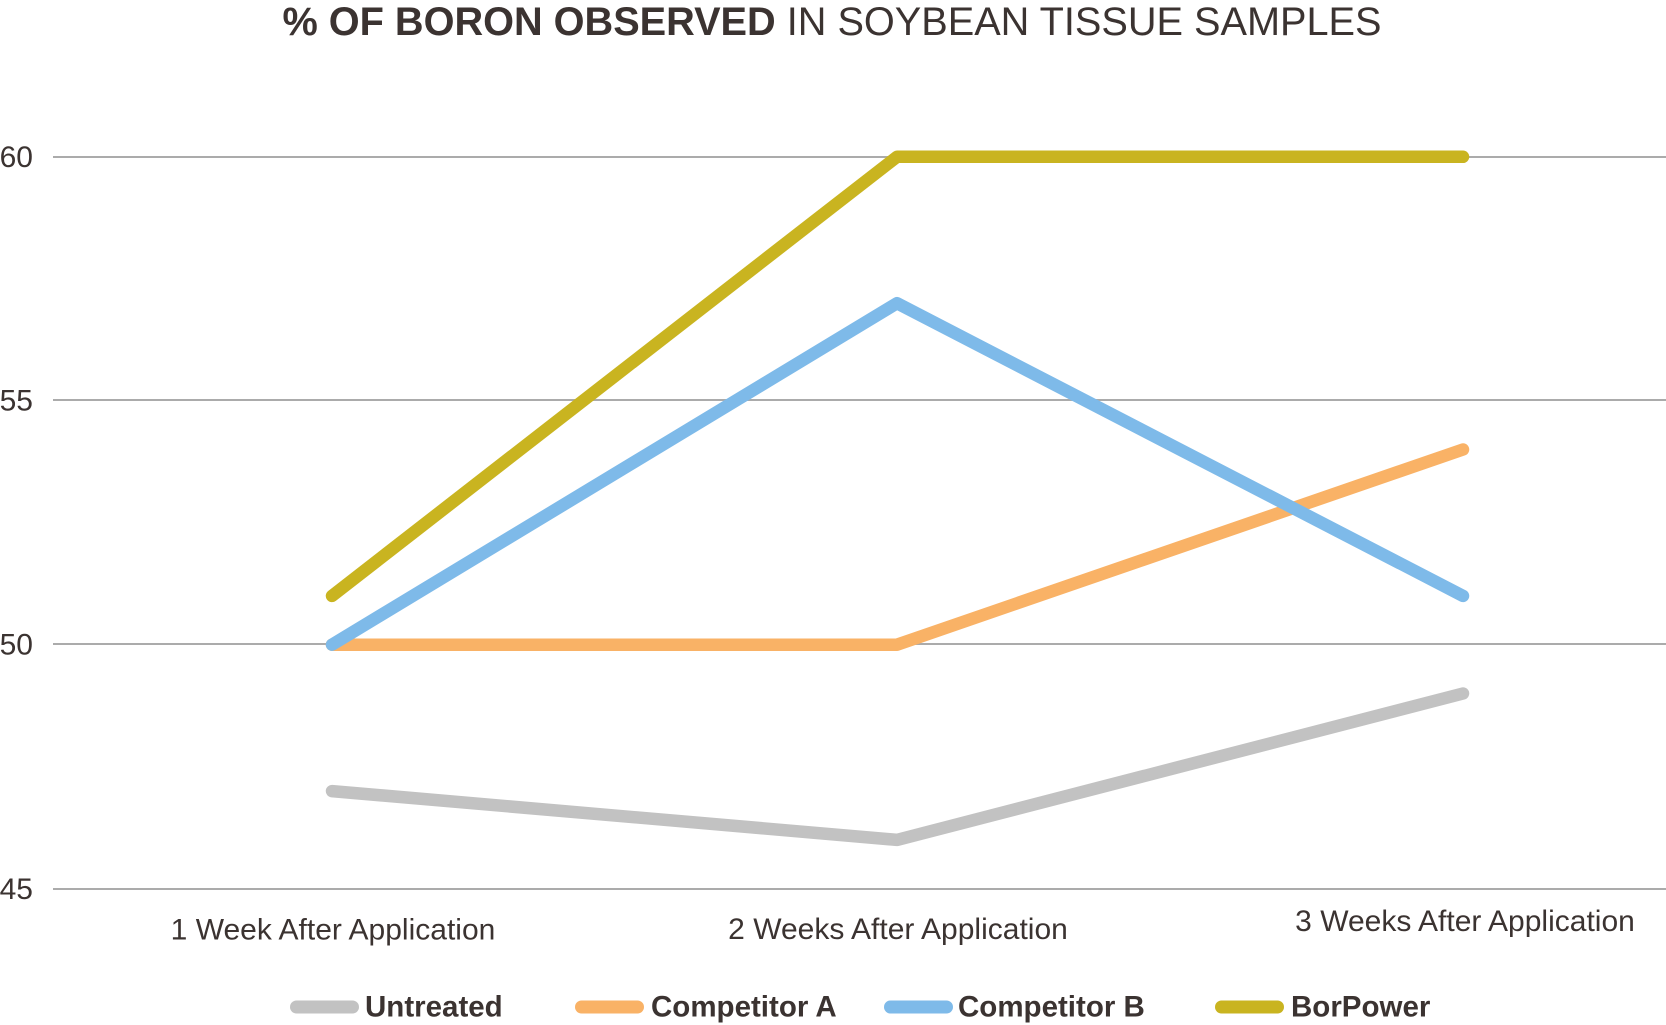  Describe the element at coordinates (1051, 1007) in the screenshot. I see `svg-text: Competitor B` at that location.